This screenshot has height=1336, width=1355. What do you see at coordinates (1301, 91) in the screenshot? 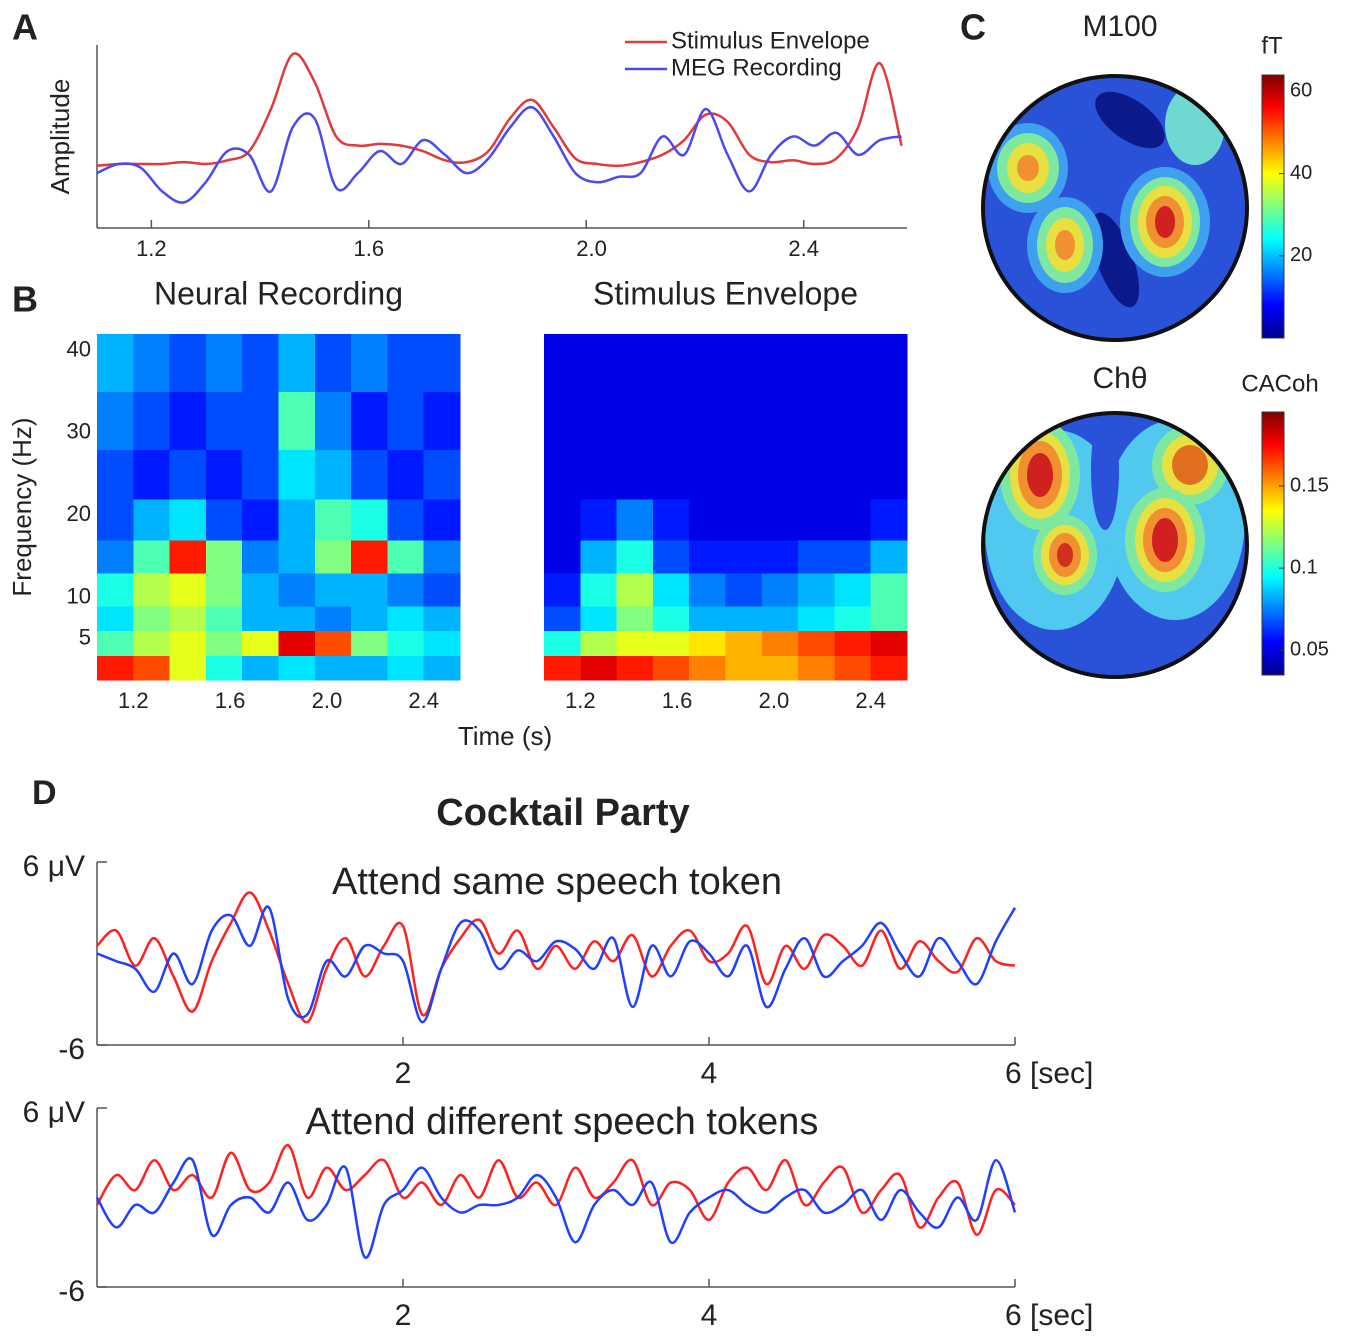
I see `colorbar-tick-label: 60` at bounding box center [1301, 91].